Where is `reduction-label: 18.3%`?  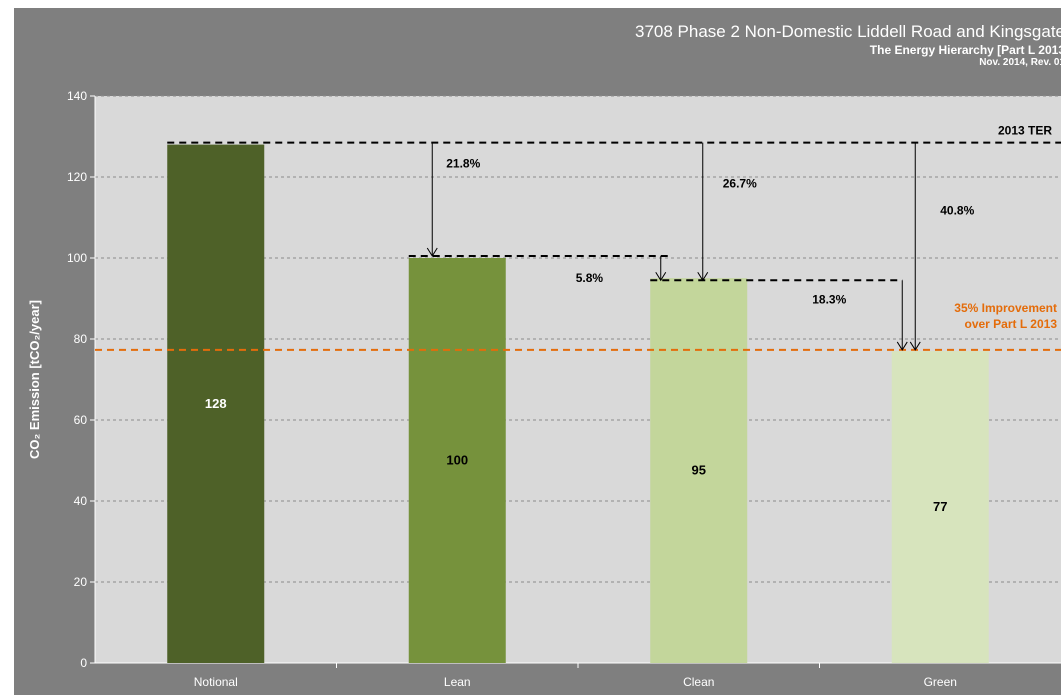 reduction-label: 18.3% is located at coordinates (829, 299).